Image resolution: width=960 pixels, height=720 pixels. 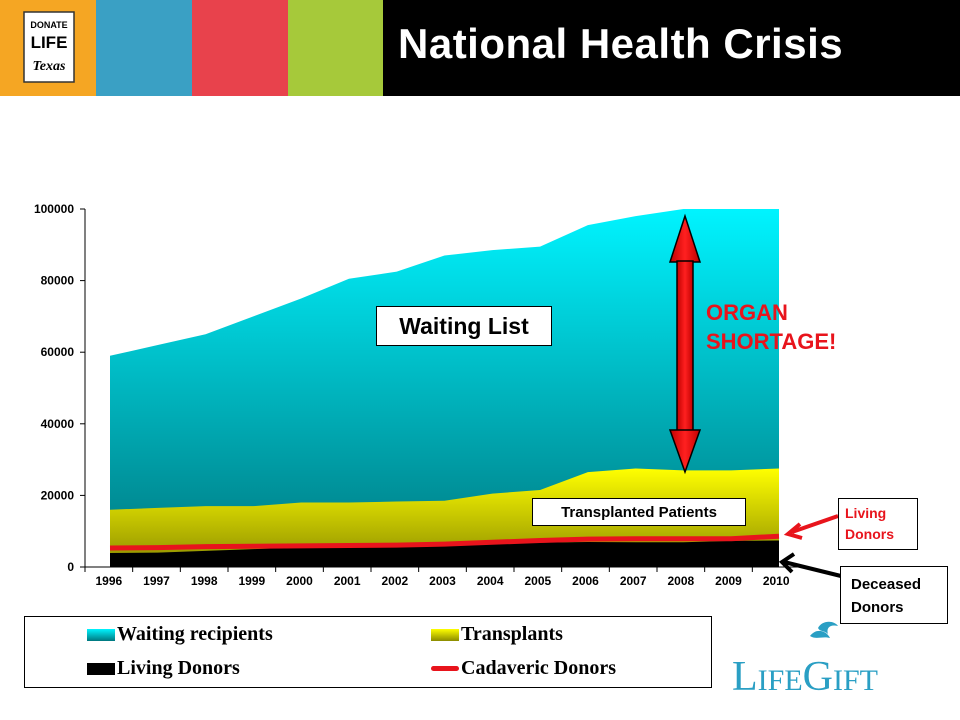 I want to click on living-donors-callout: Living Donors, so click(x=878, y=524).